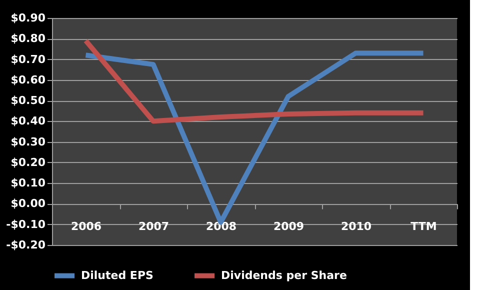  Describe the element at coordinates (423, 227) in the screenshot. I see `x-tick-label: TTM` at that location.